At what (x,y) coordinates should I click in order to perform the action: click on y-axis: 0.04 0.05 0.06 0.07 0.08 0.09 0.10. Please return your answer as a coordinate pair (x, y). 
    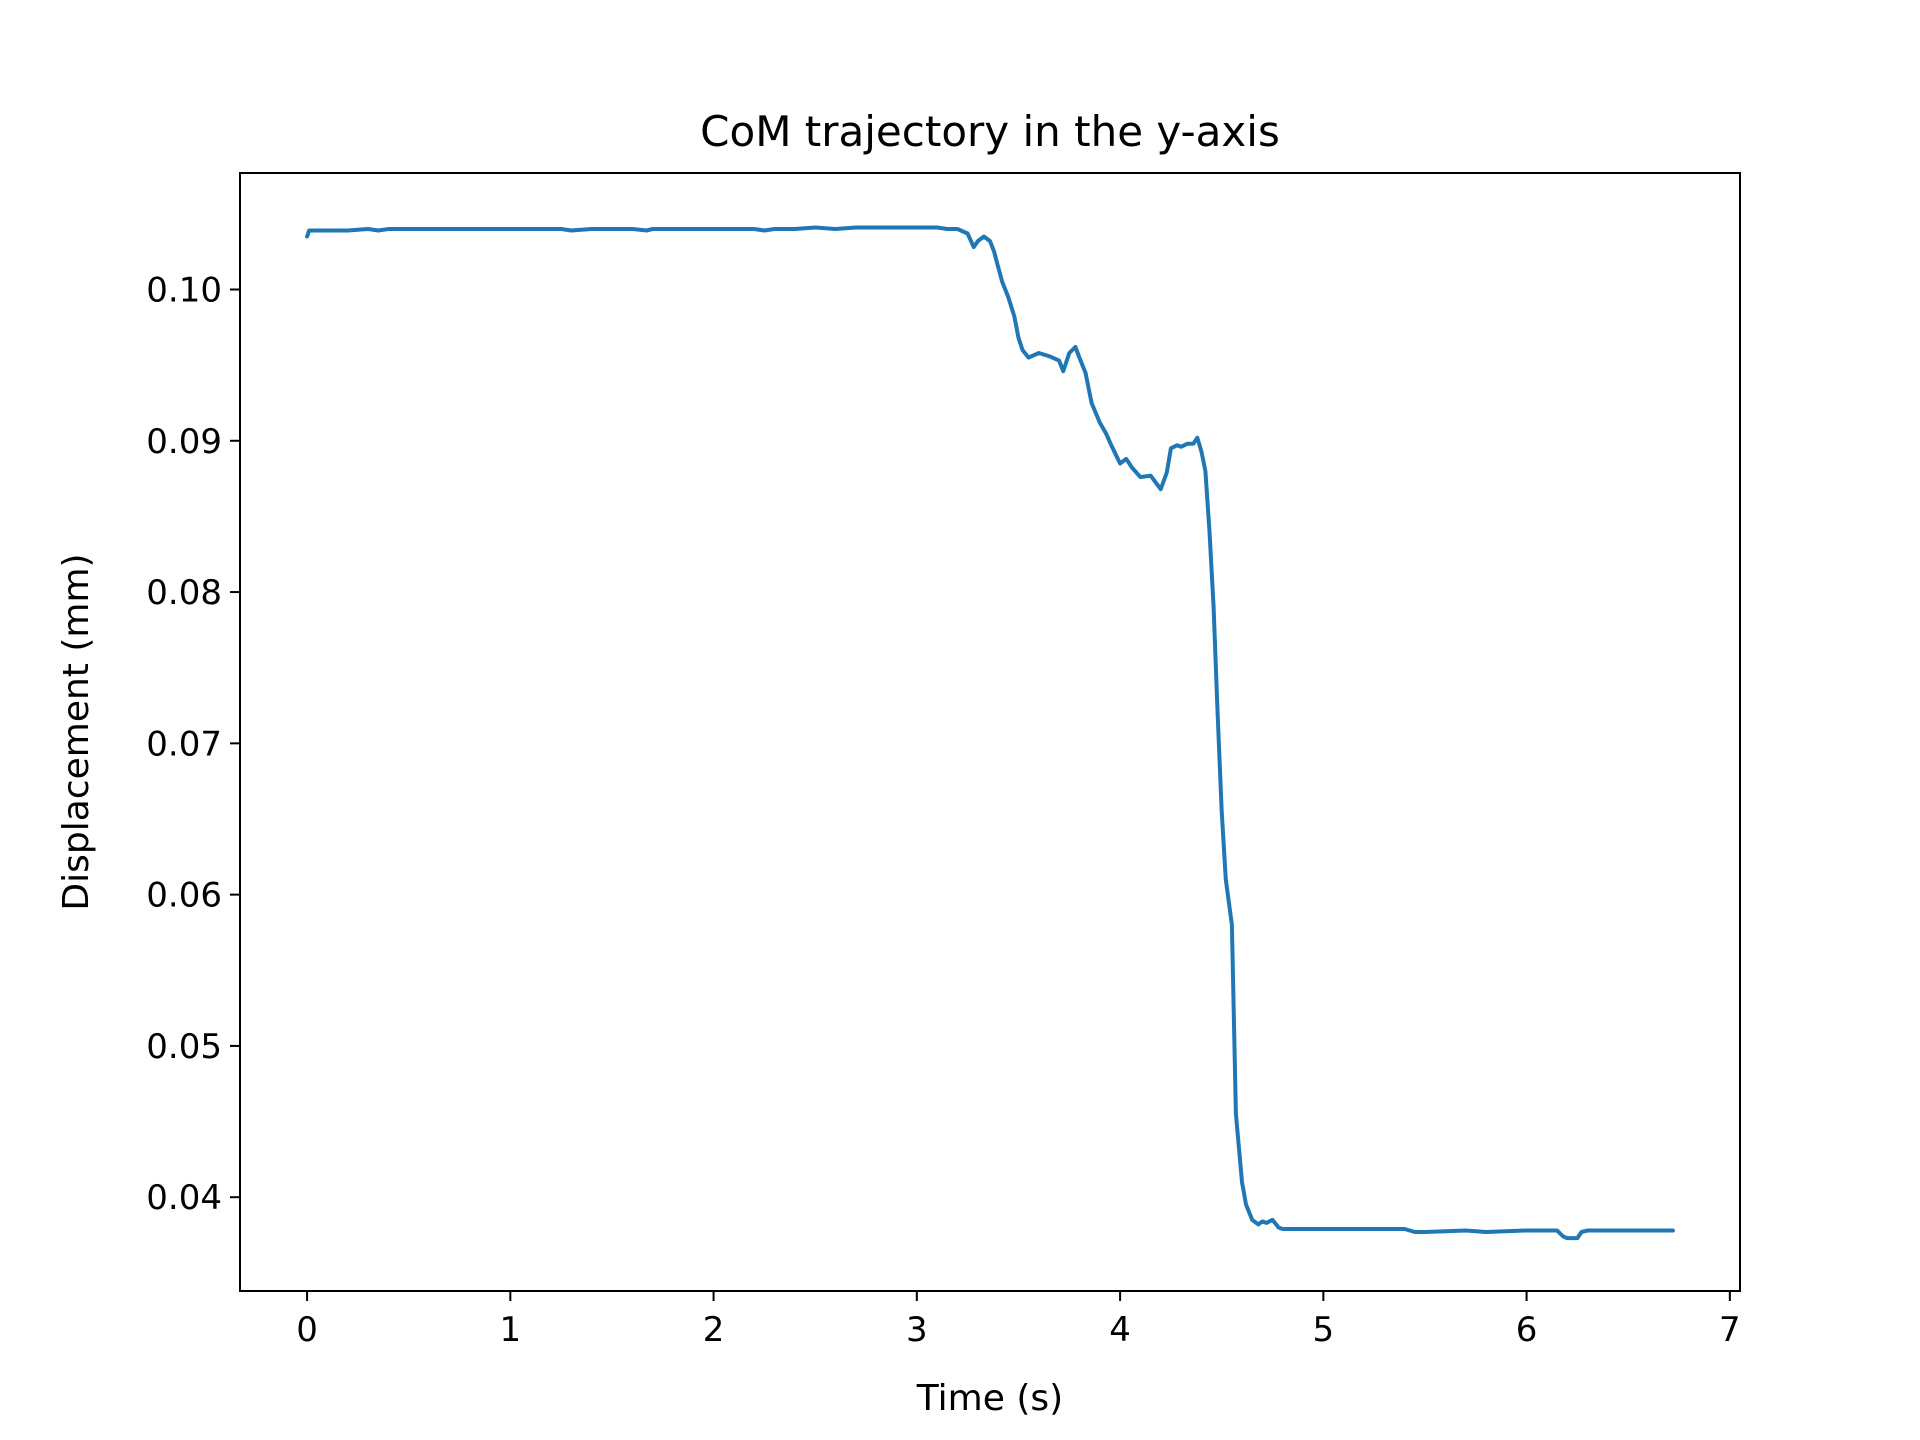
    Looking at the image, I should click on (193, 744).